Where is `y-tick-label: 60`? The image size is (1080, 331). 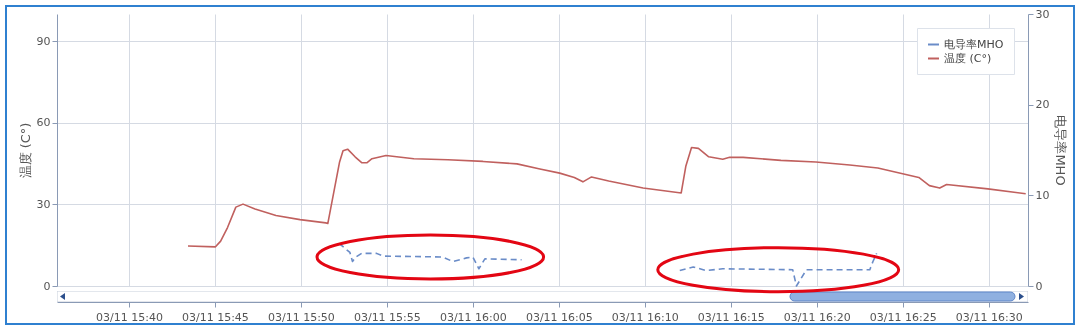
y-tick-label: 60 is located at coordinates (43, 123).